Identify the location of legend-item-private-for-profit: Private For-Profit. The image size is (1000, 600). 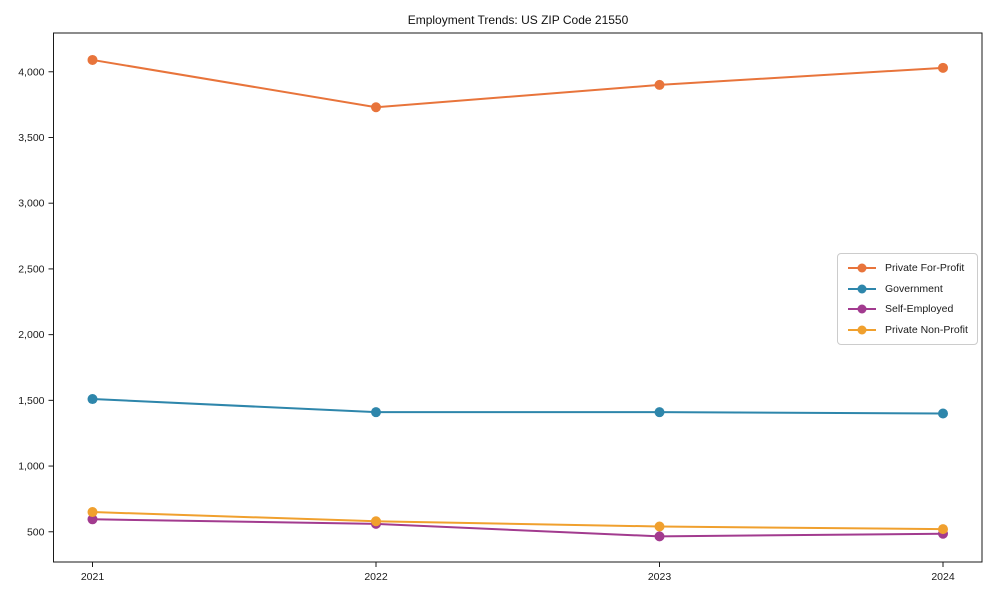
(907, 268).